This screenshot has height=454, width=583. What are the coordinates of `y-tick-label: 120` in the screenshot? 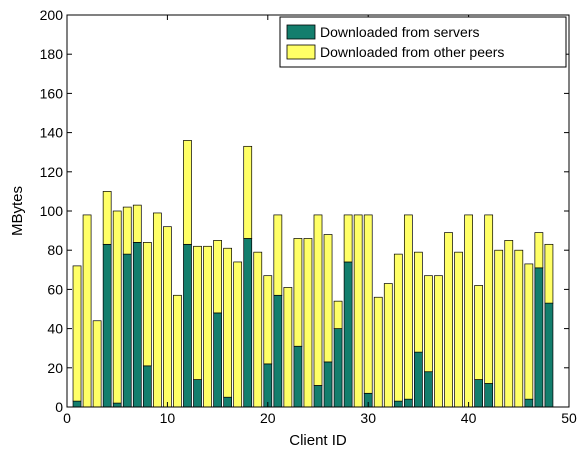 It's located at (52, 172).